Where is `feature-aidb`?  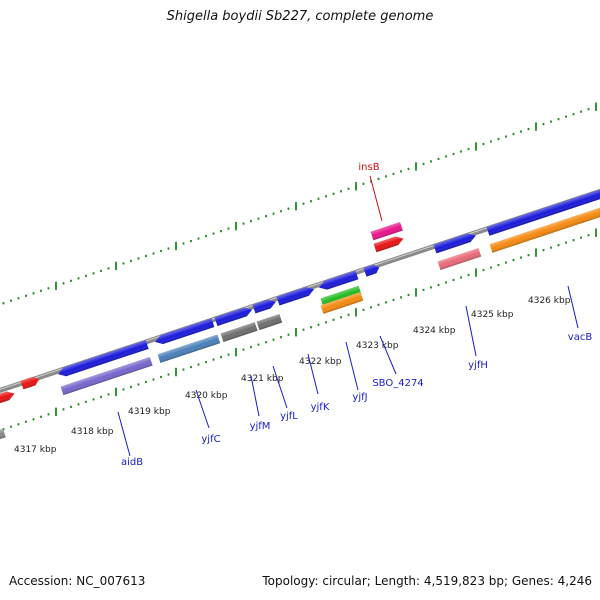
feature-aidb is located at coordinates (106, 376).